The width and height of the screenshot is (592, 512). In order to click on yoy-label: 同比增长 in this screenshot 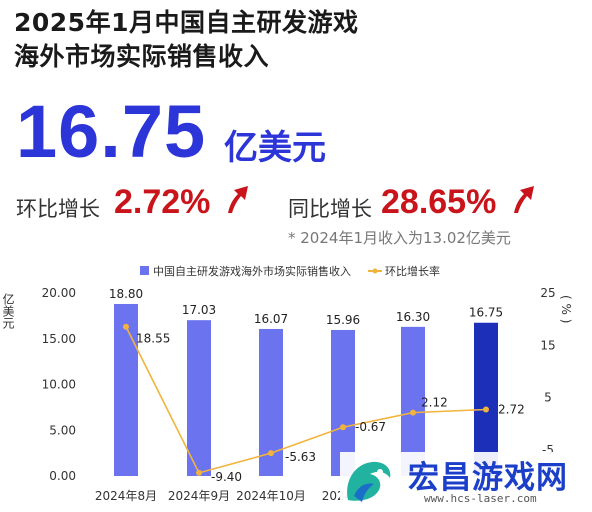, I will do `click(330, 209)`.